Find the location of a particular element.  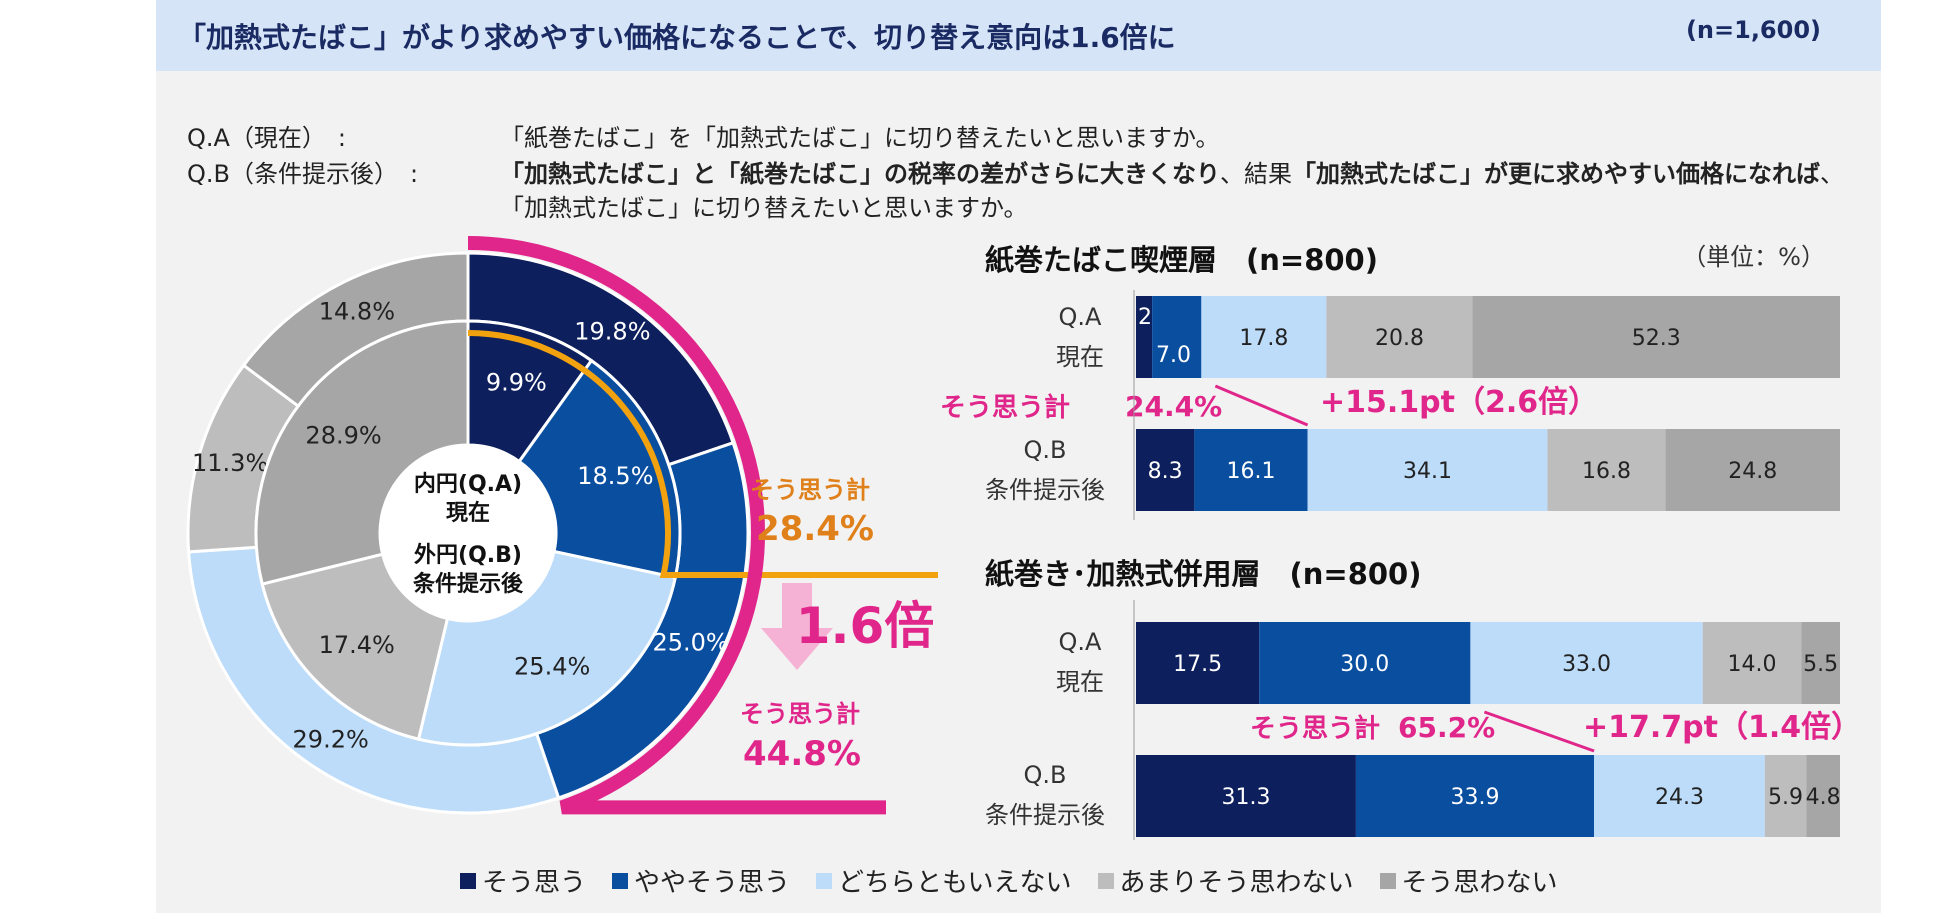

legend-label: あまりそう思わない is located at coordinates (1236, 883).